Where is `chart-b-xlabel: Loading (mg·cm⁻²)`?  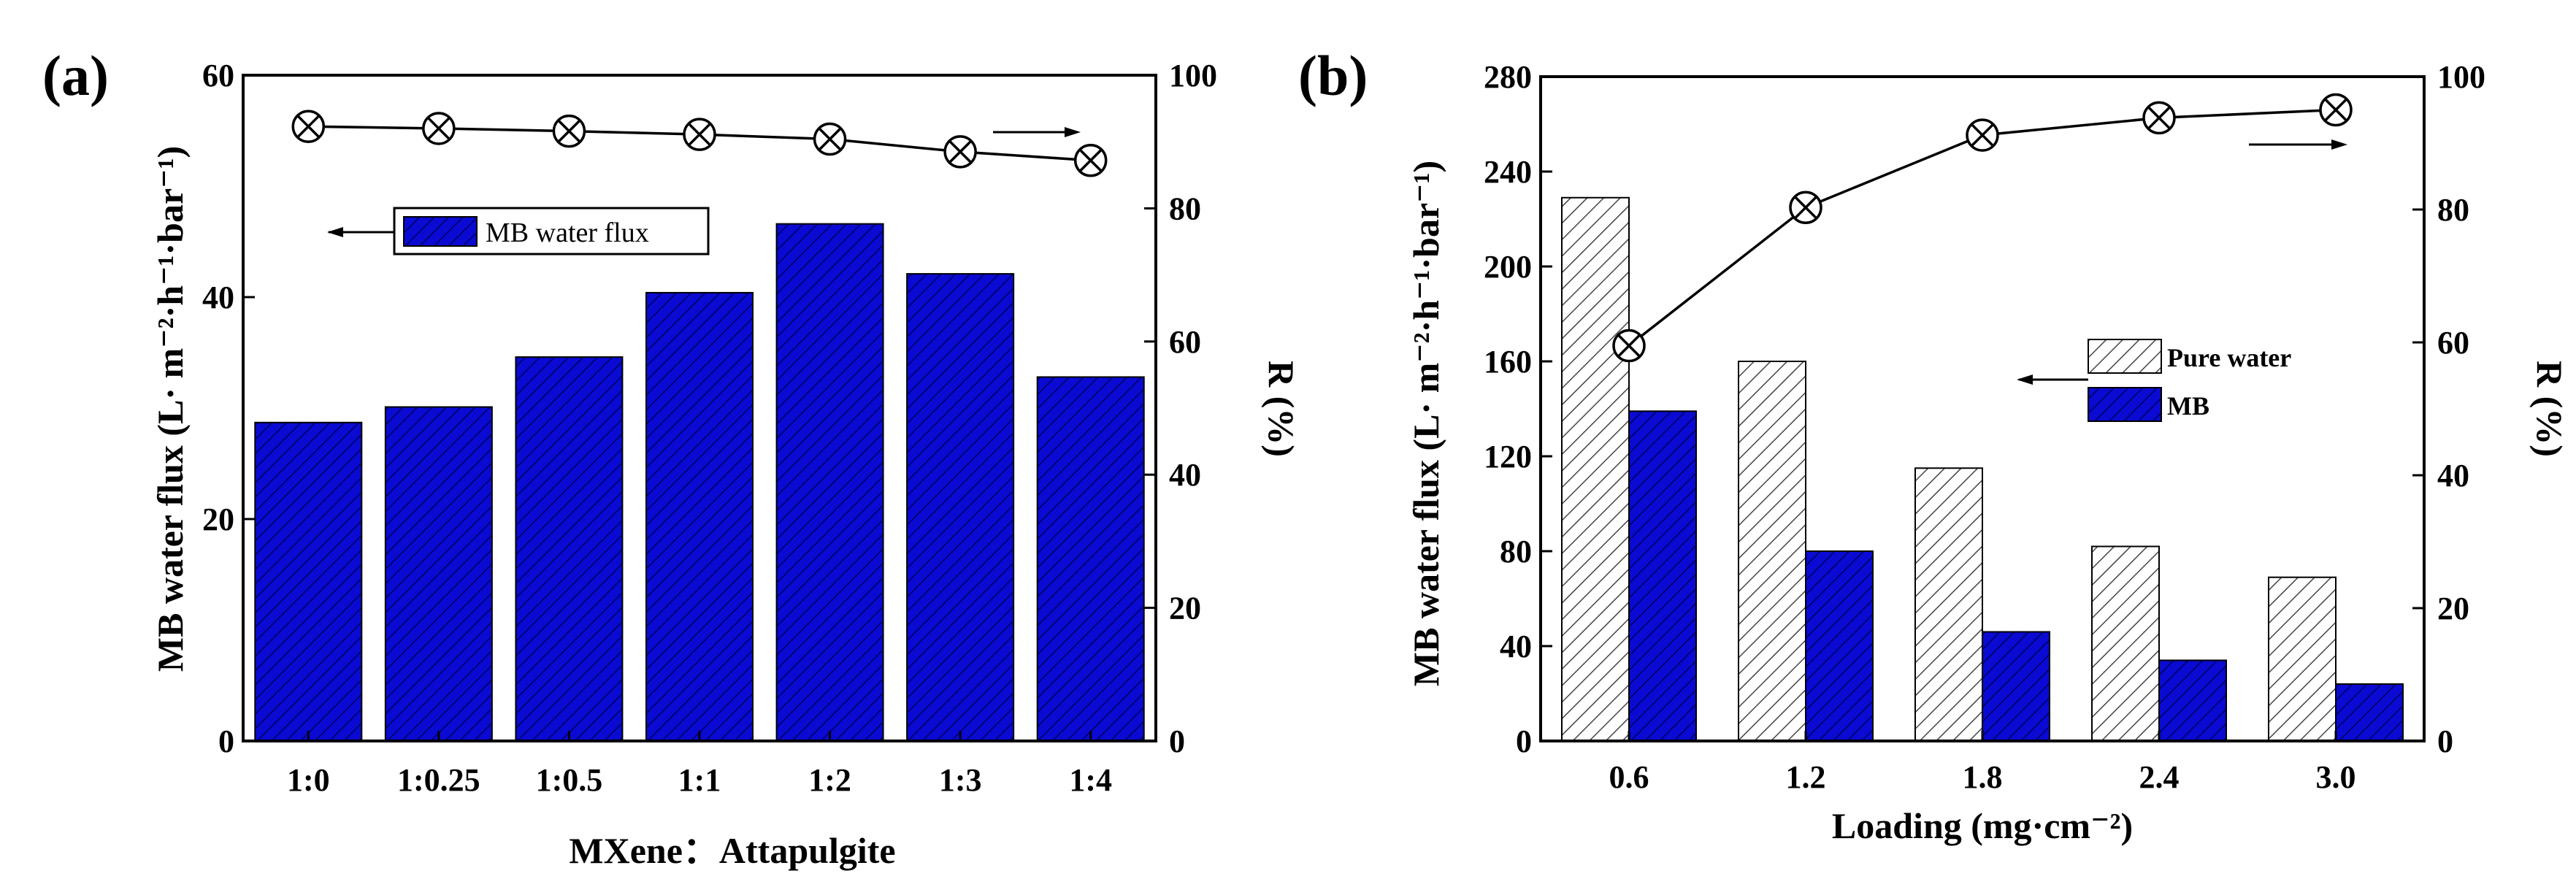
chart-b-xlabel: Loading (mg·cm⁻²) is located at coordinates (1982, 825).